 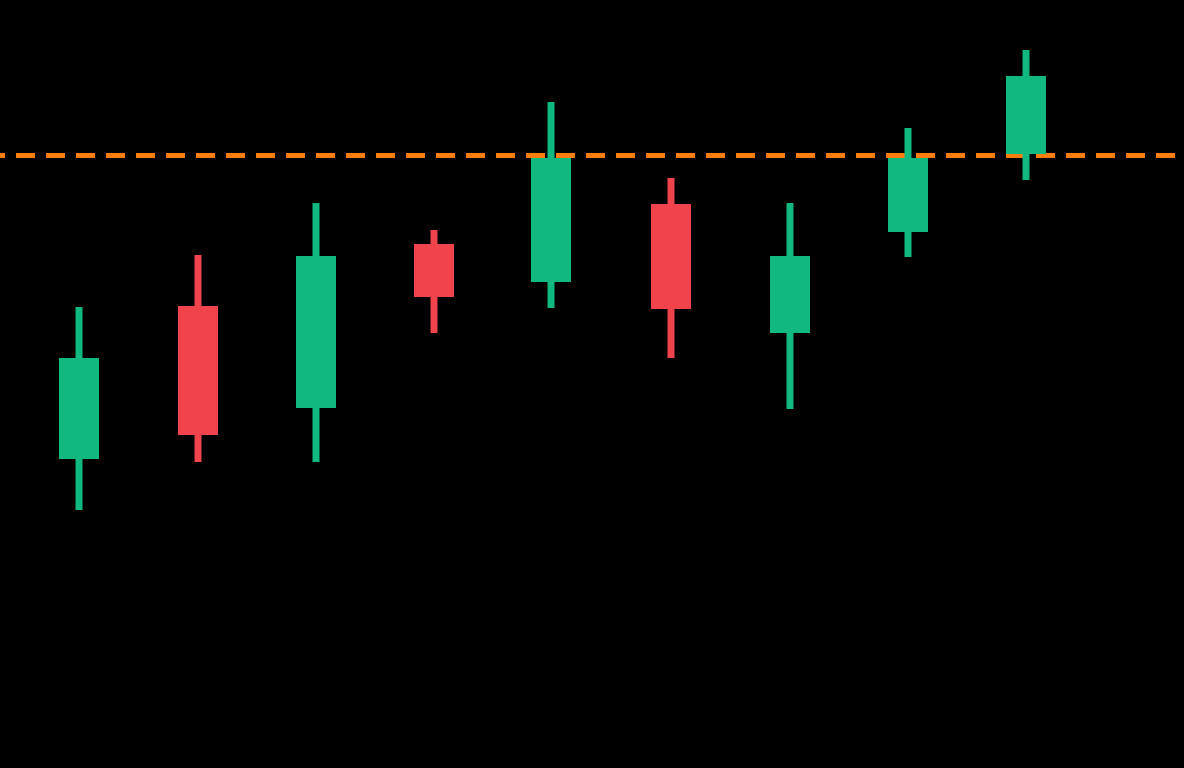 I want to click on candle-5-up, so click(x=551, y=205).